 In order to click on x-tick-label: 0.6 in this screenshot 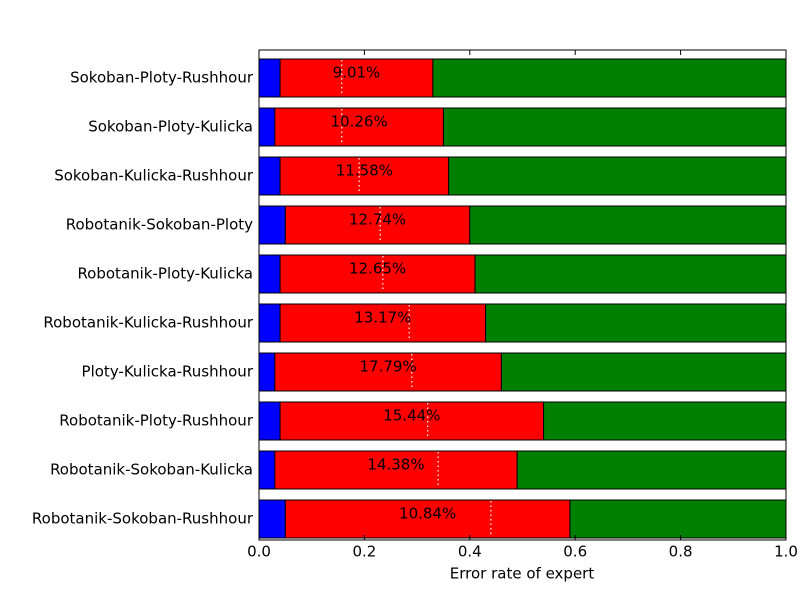, I will do `click(575, 552)`.